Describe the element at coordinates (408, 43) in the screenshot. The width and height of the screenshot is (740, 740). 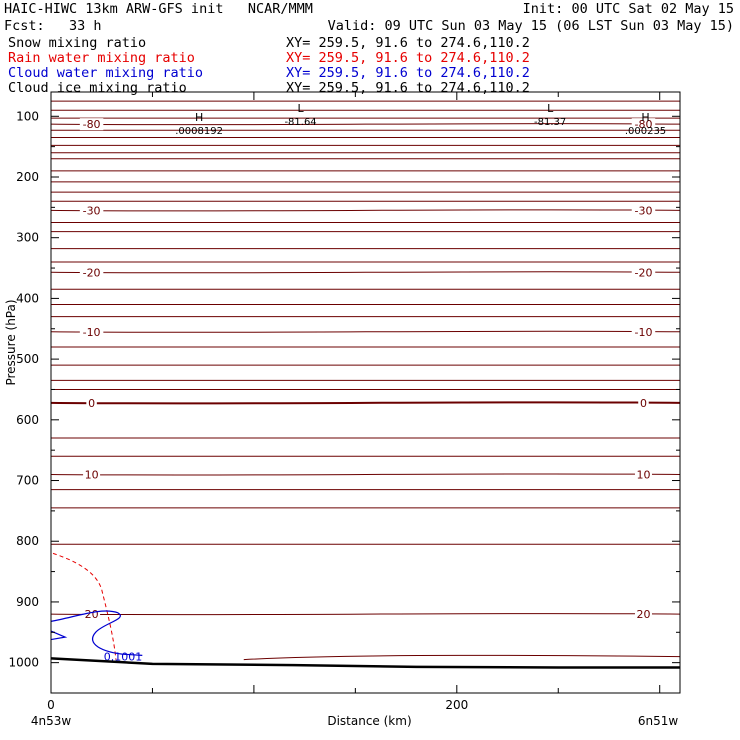
I see `field-xy-snow: XY= 259.5, 91.6 to 274.6,110.2` at that location.